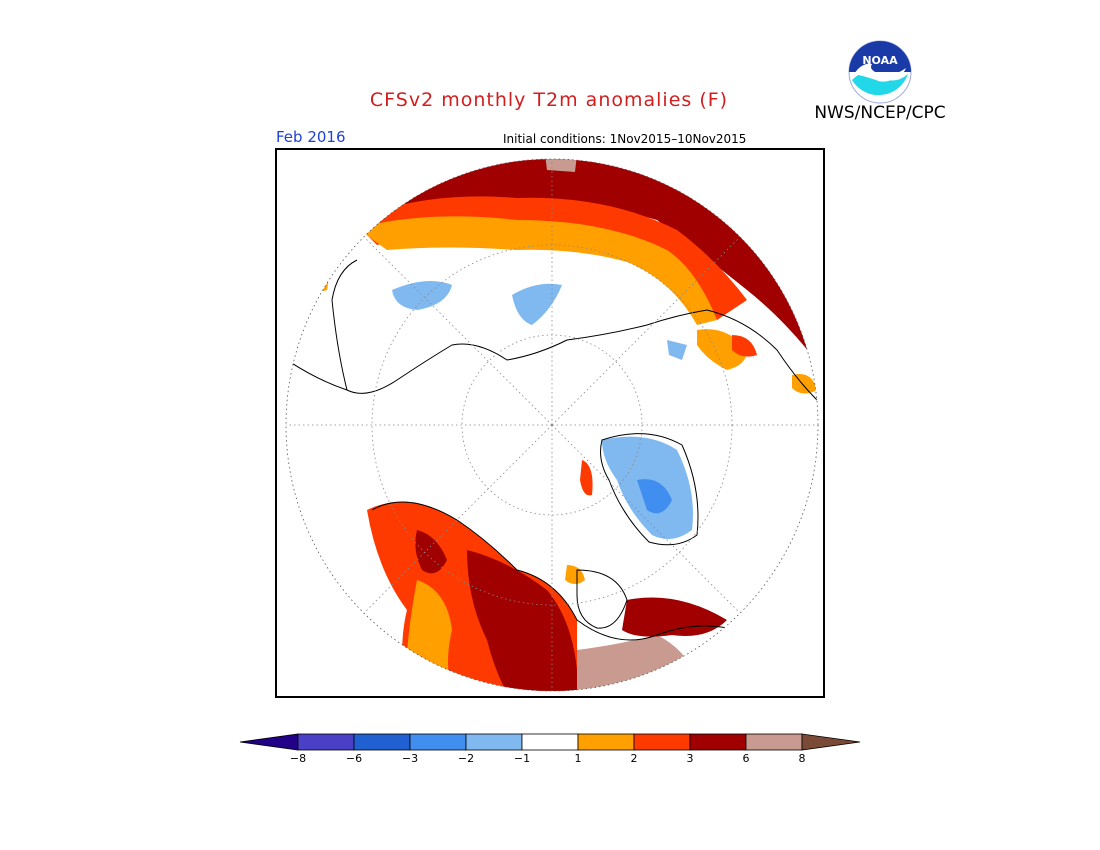  What do you see at coordinates (537, 270) in the screenshot?
I see `anomaly-1-2-eurasia` at bounding box center [537, 270].